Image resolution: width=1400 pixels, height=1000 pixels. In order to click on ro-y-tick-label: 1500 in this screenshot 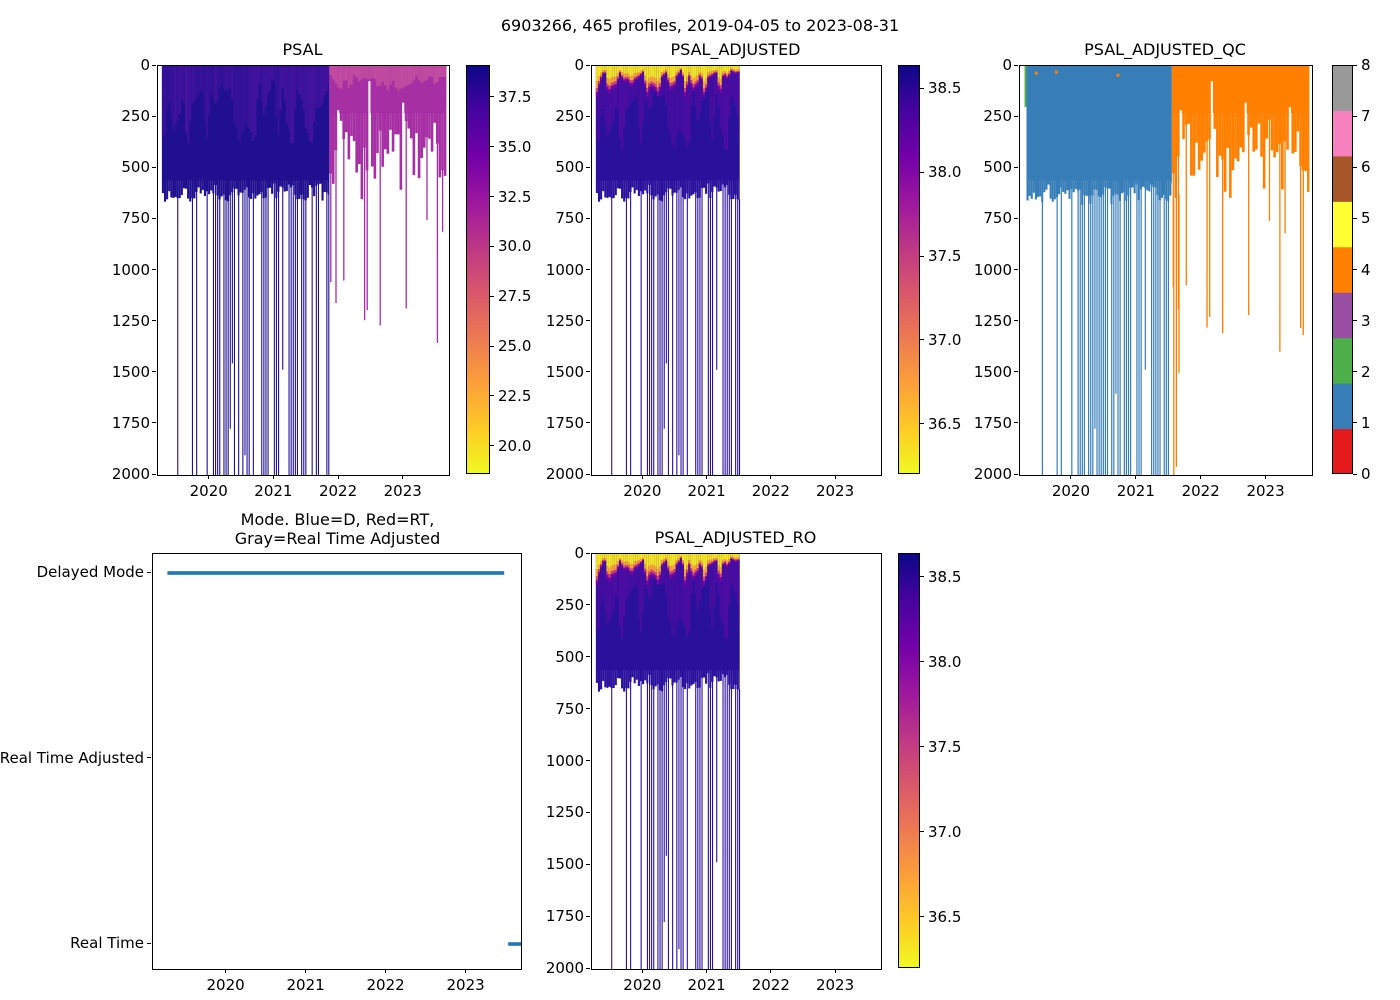, I will do `click(564, 864)`.